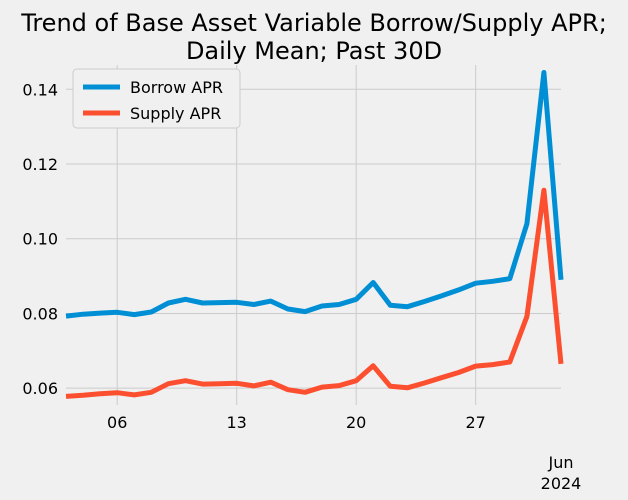  I want to click on y-tick-label: 0.10, so click(40, 239).